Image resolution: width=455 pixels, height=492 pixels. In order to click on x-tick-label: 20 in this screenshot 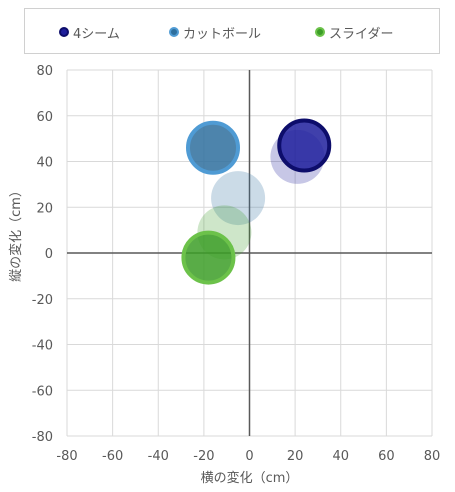, I will do `click(295, 456)`.